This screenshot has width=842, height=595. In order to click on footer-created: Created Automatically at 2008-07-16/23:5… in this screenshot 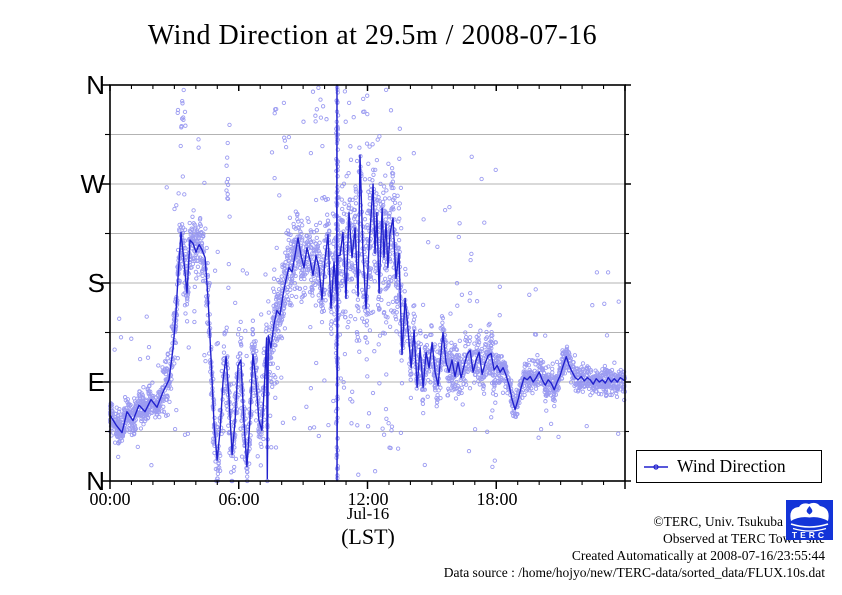, I will do `click(698, 555)`.